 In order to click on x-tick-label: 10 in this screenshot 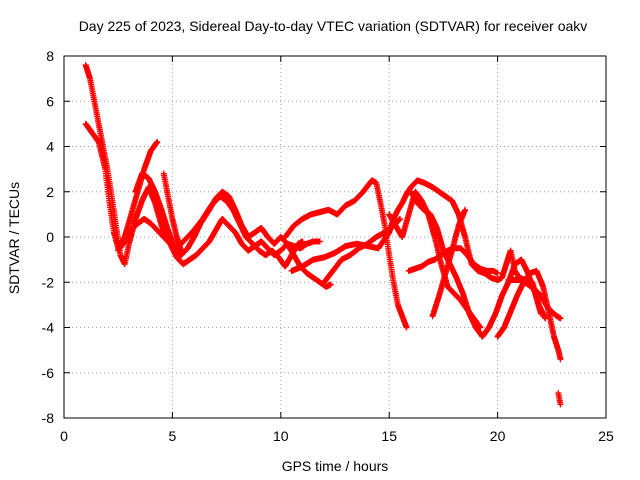, I will do `click(281, 436)`.